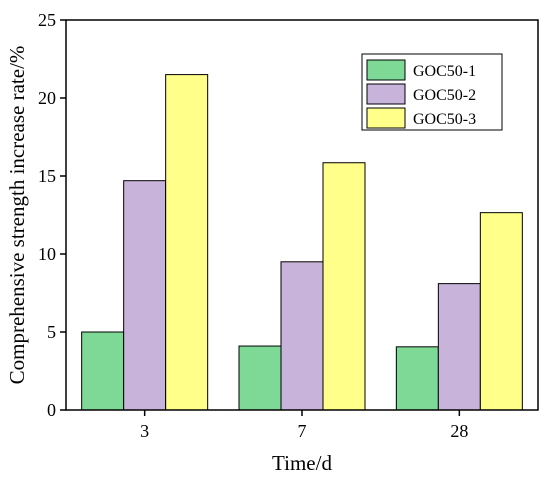 The height and width of the screenshot is (483, 550). I want to click on x-tick-label: 7, so click(302, 431).